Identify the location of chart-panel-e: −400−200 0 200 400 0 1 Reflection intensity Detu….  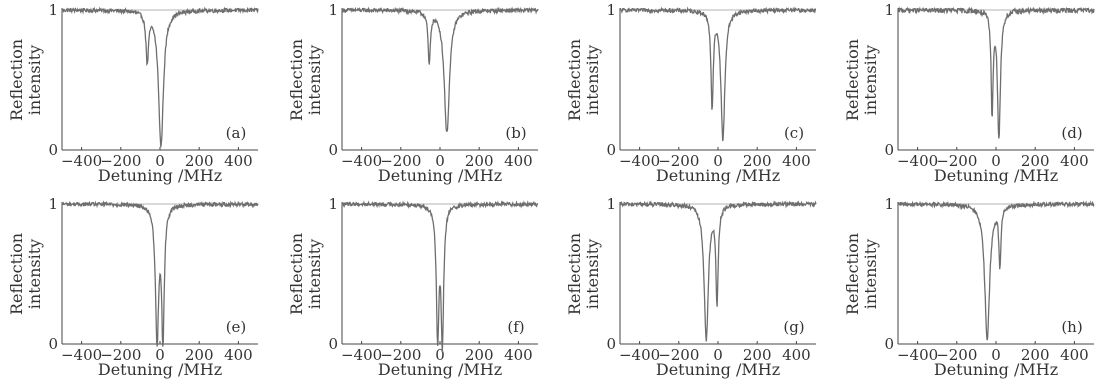
(133, 287).